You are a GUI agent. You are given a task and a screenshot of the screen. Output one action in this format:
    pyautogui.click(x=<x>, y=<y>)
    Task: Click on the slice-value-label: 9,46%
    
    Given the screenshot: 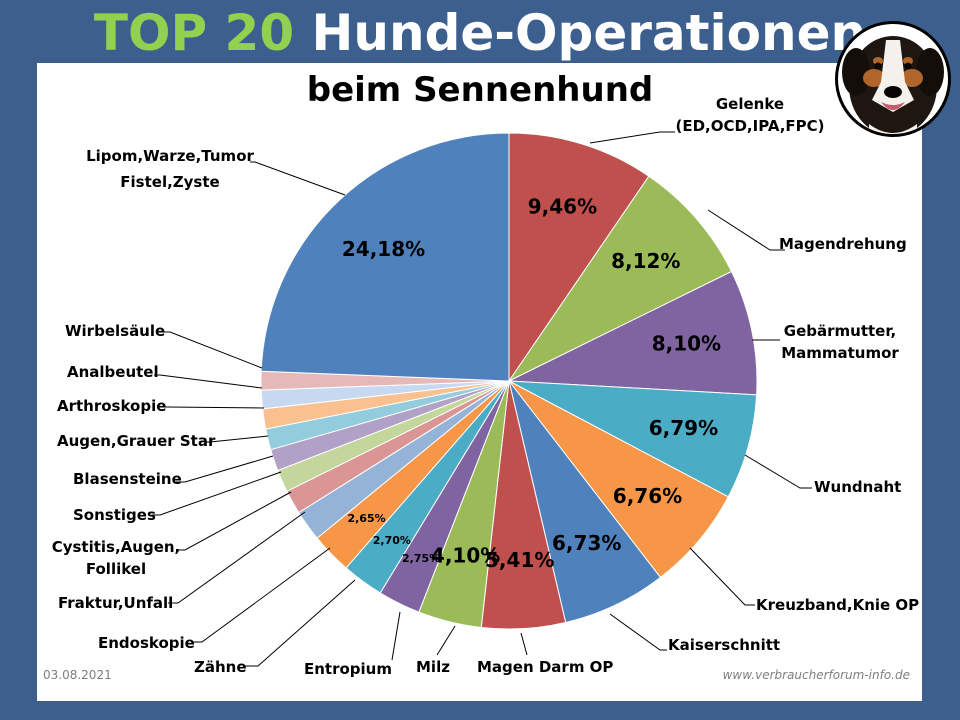 What is the action you would take?
    pyautogui.click(x=562, y=207)
    